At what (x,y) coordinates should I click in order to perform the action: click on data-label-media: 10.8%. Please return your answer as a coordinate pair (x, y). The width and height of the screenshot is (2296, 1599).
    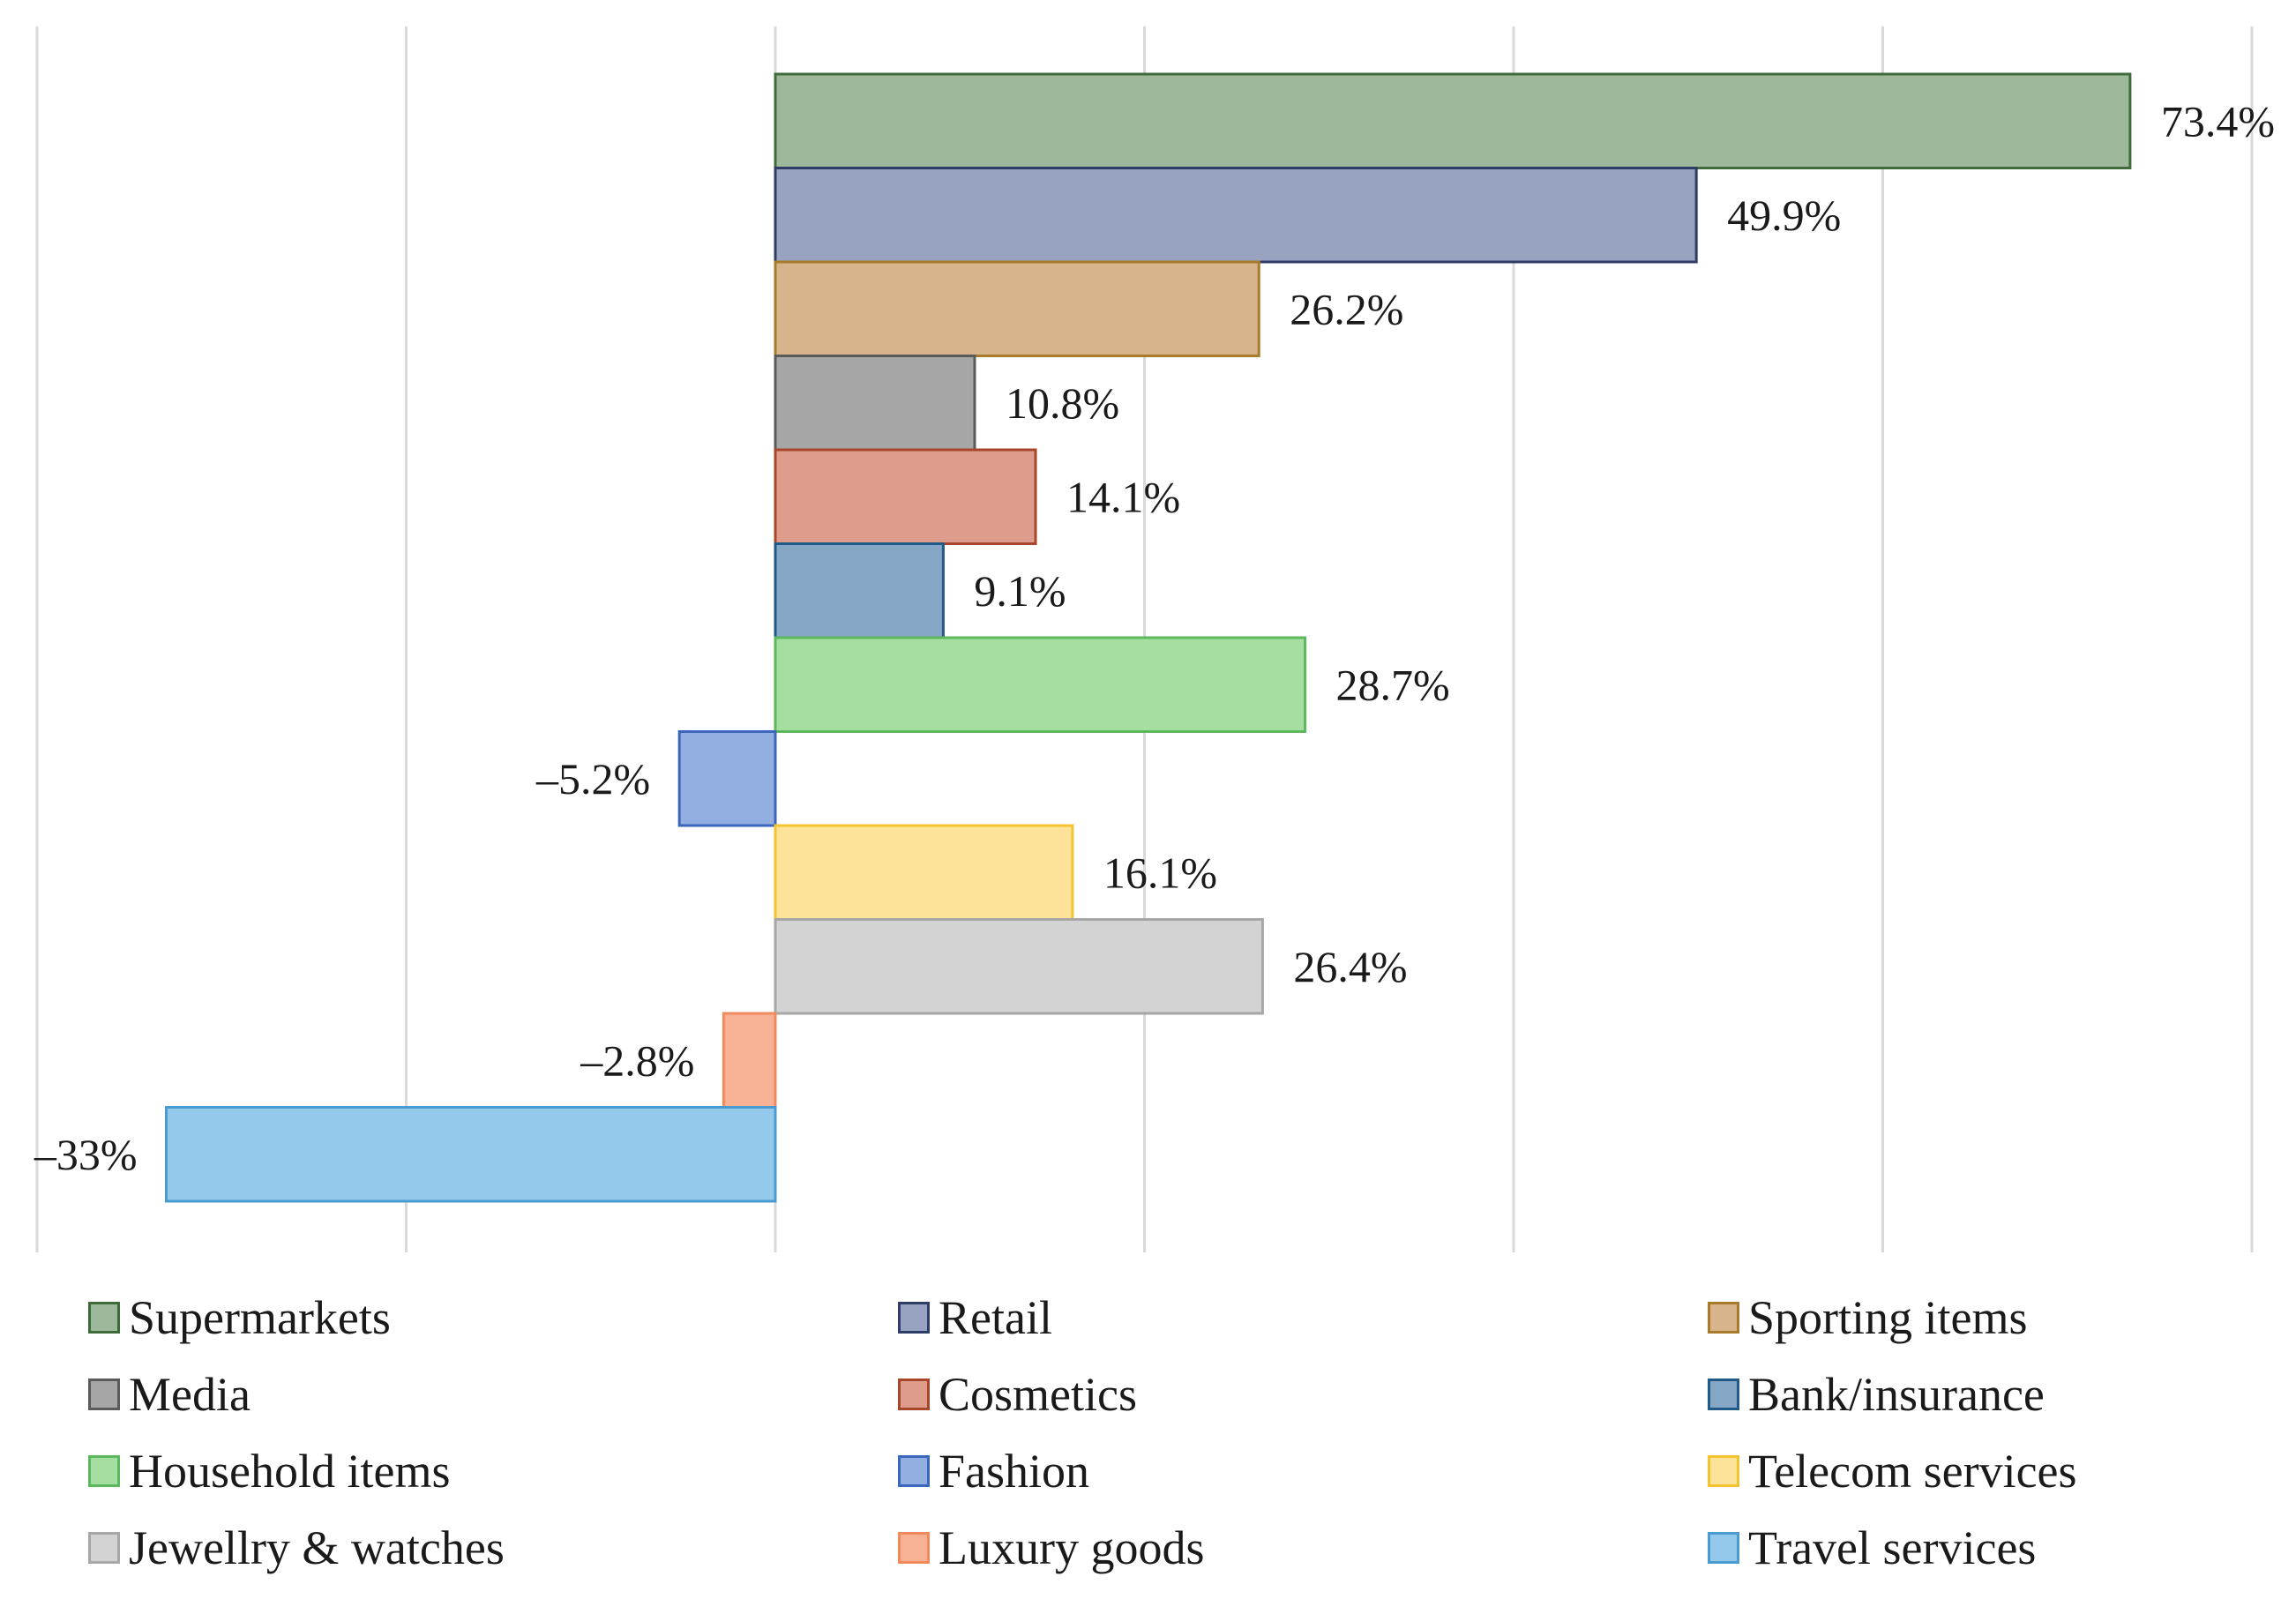
    Looking at the image, I should click on (1062, 403).